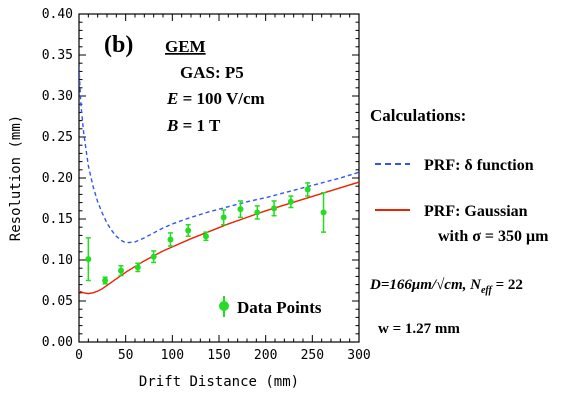 This screenshot has width=564, height=394. I want to click on y-tick-label: 0.30, so click(57, 96).